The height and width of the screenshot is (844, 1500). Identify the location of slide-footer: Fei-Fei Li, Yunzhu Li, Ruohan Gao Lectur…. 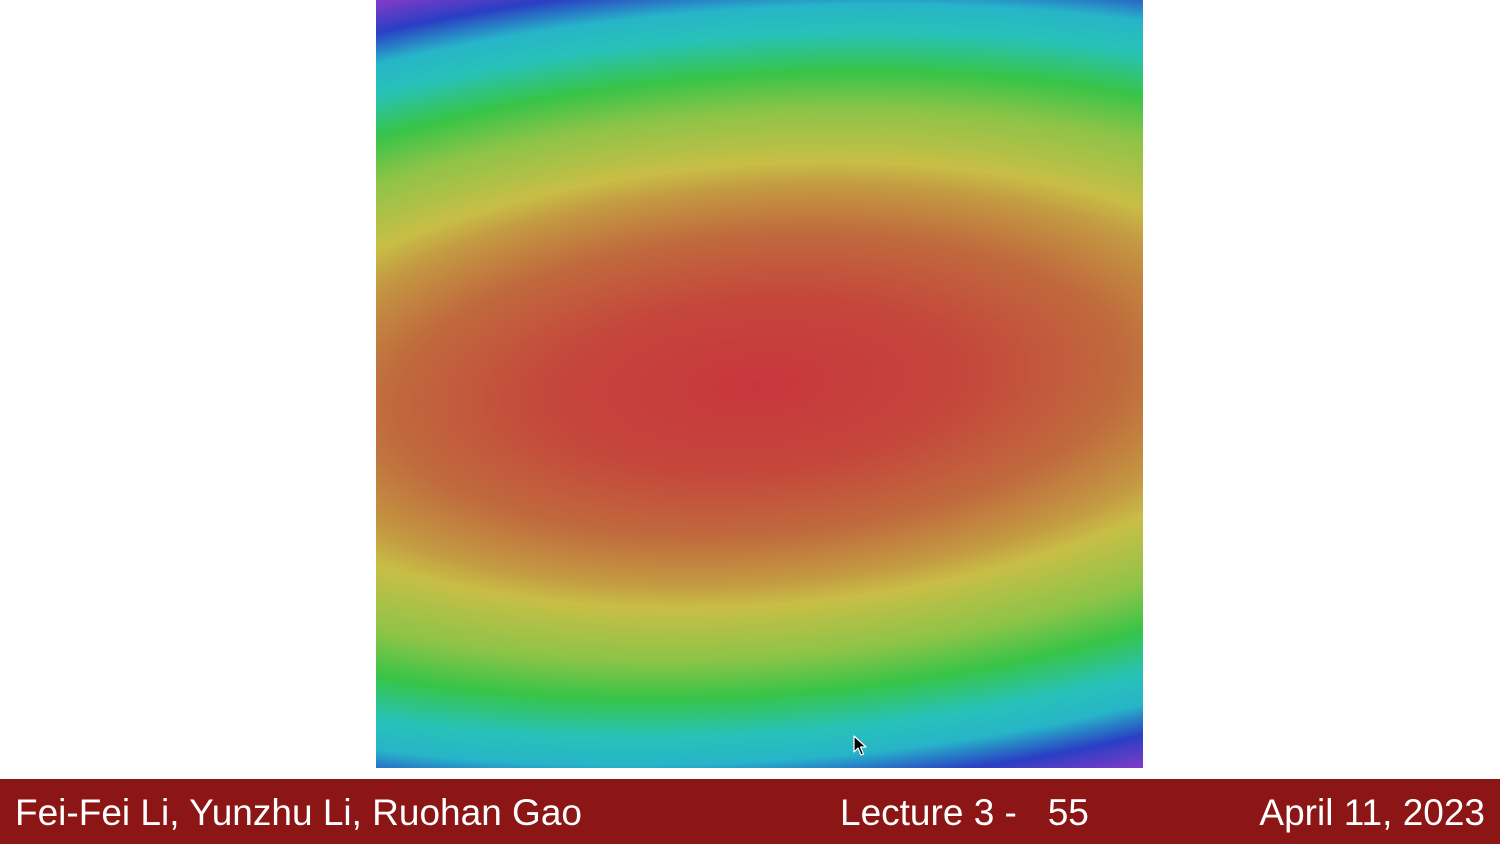
(750, 811).